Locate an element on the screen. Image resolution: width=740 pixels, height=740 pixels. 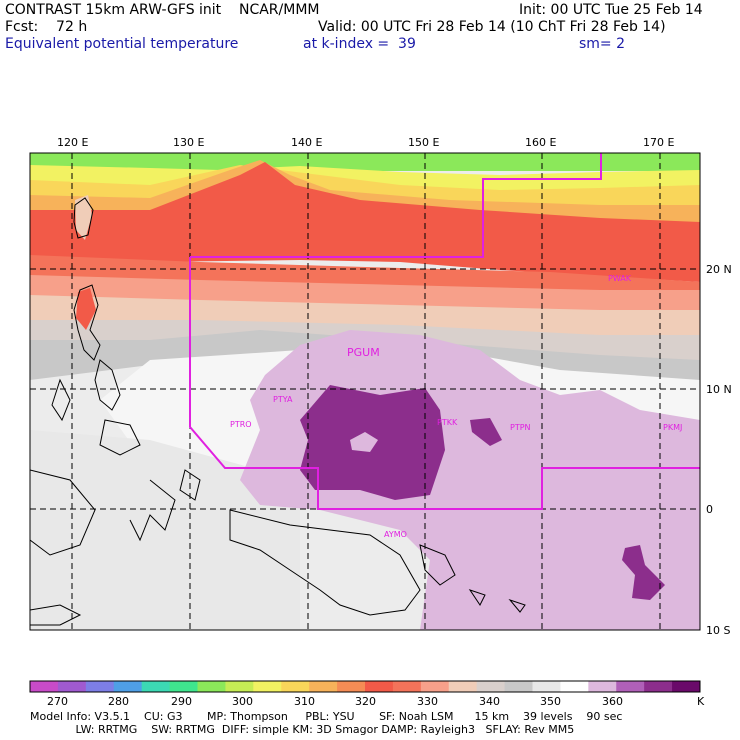
lat-label-20n: 20 N is located at coordinates (719, 269).